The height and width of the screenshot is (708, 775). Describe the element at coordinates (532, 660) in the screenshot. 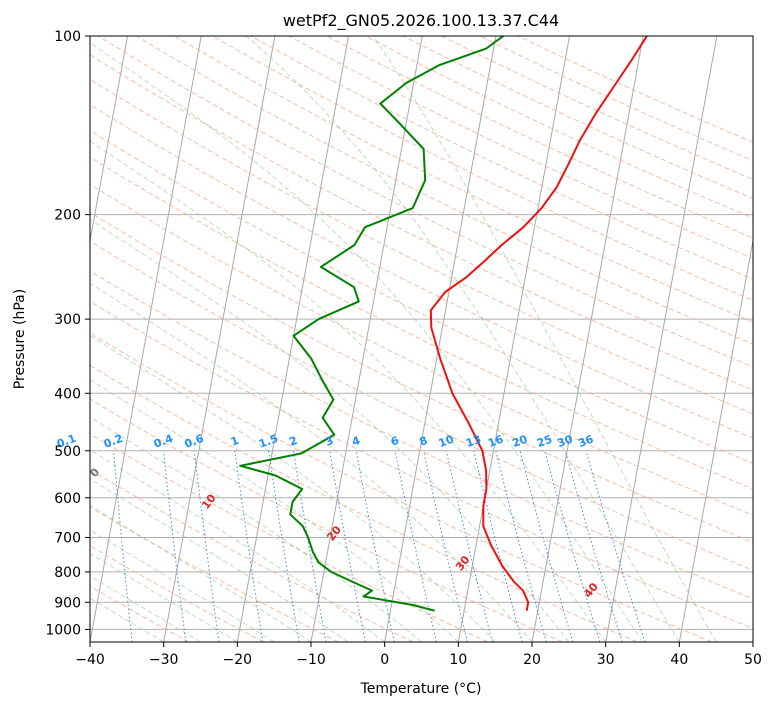

I see `x-tick-label: 20` at that location.